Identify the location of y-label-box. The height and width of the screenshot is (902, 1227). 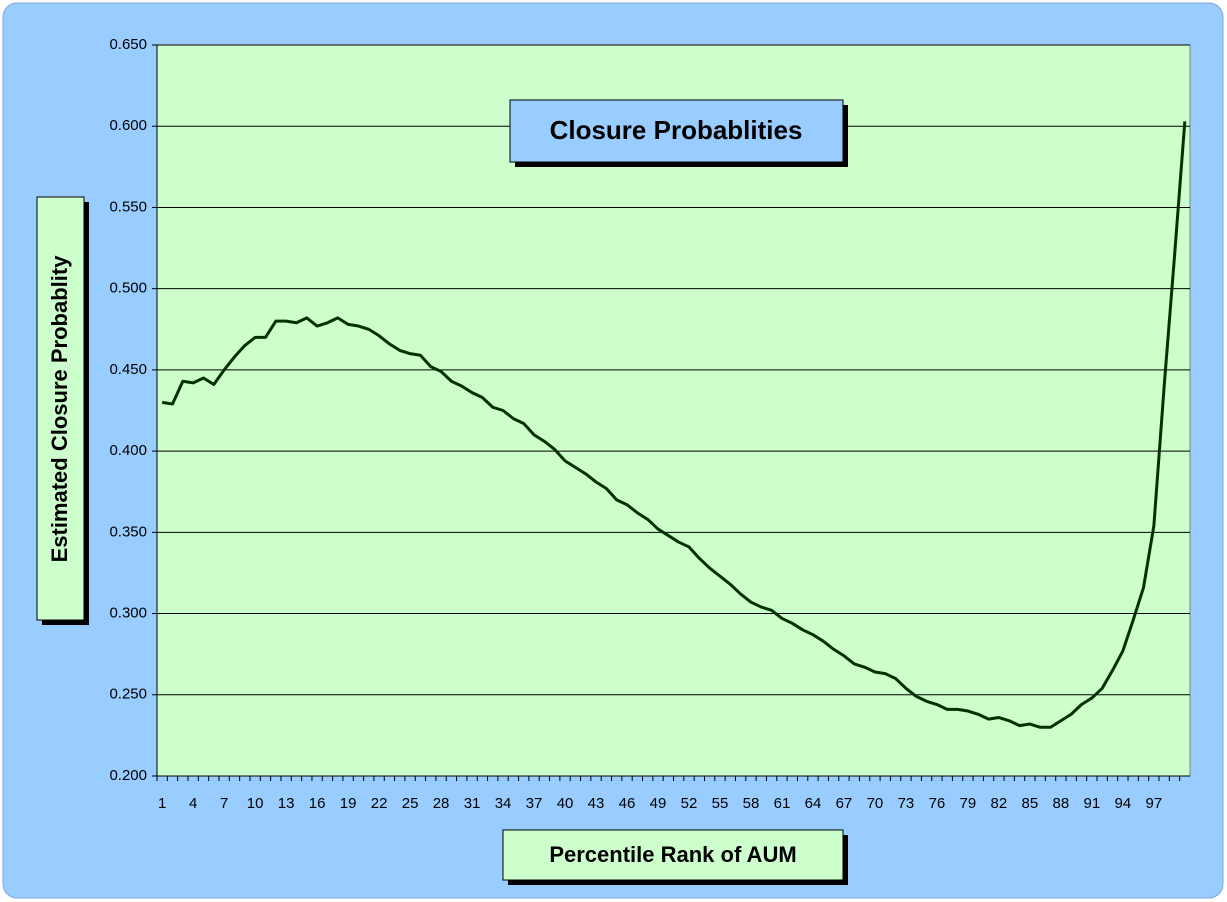
(60, 408).